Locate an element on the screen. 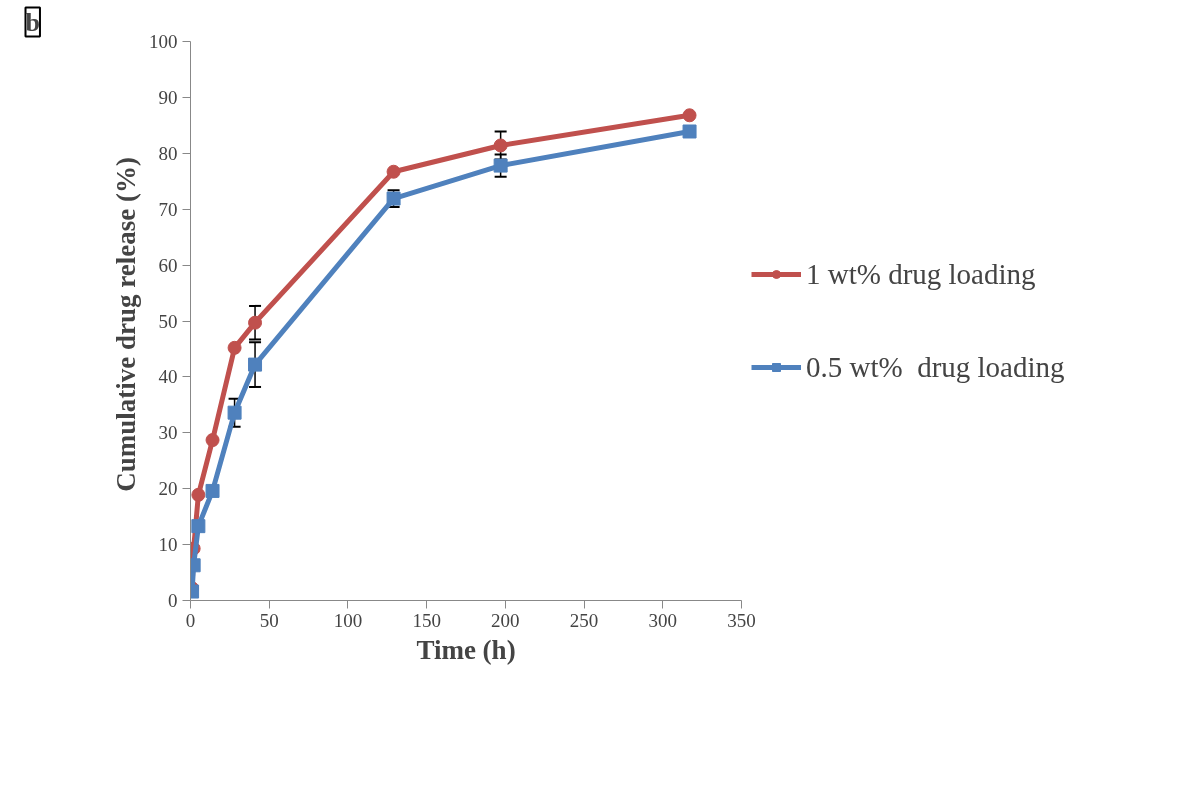  x-tick-label: 0 is located at coordinates (190, 620).